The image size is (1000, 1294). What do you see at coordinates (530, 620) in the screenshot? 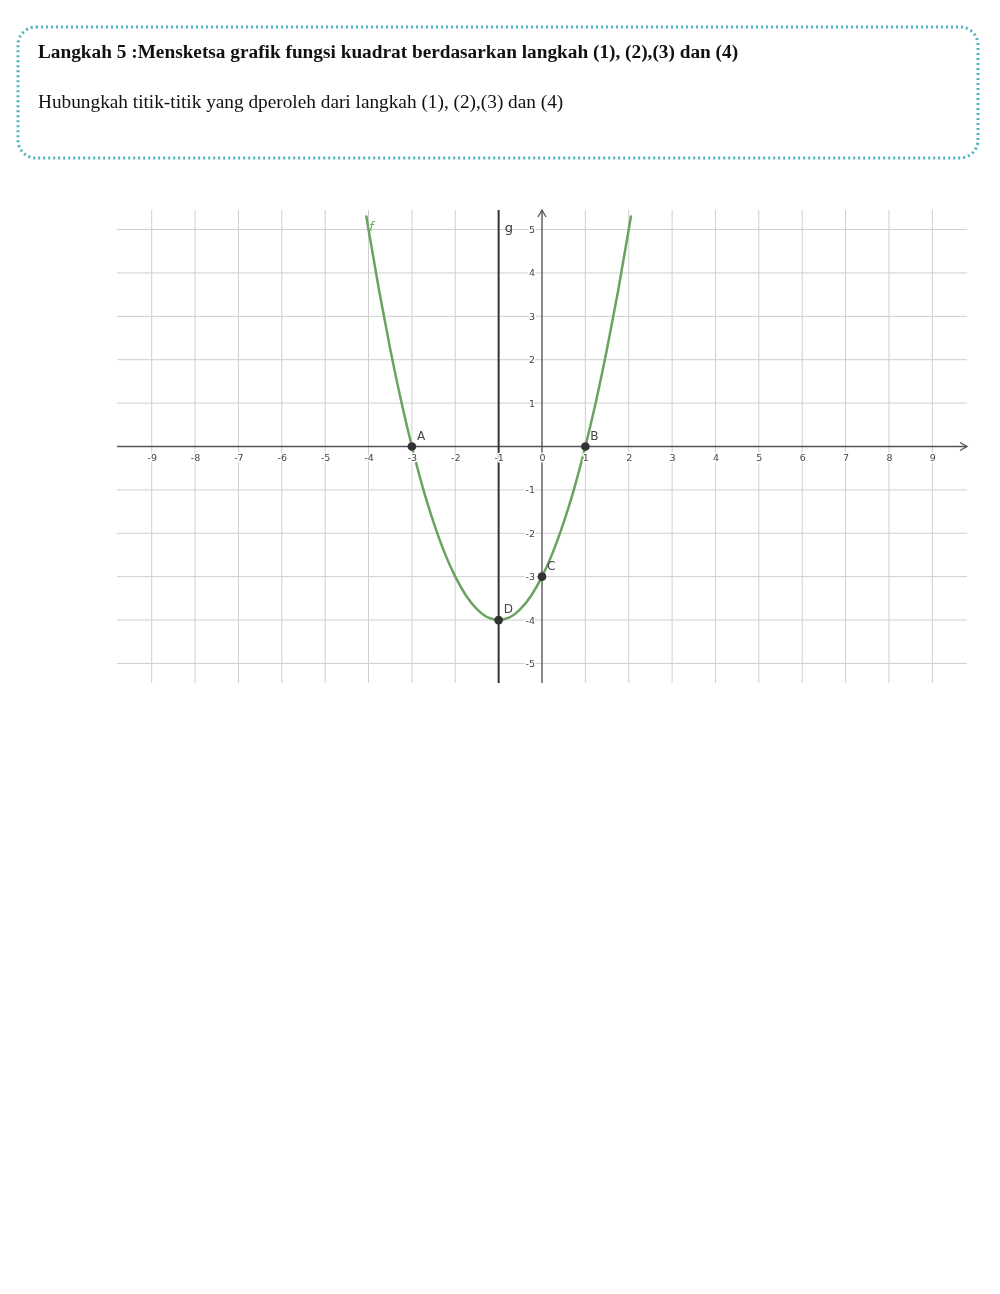
I see `y-tick-label: -4` at bounding box center [530, 620].